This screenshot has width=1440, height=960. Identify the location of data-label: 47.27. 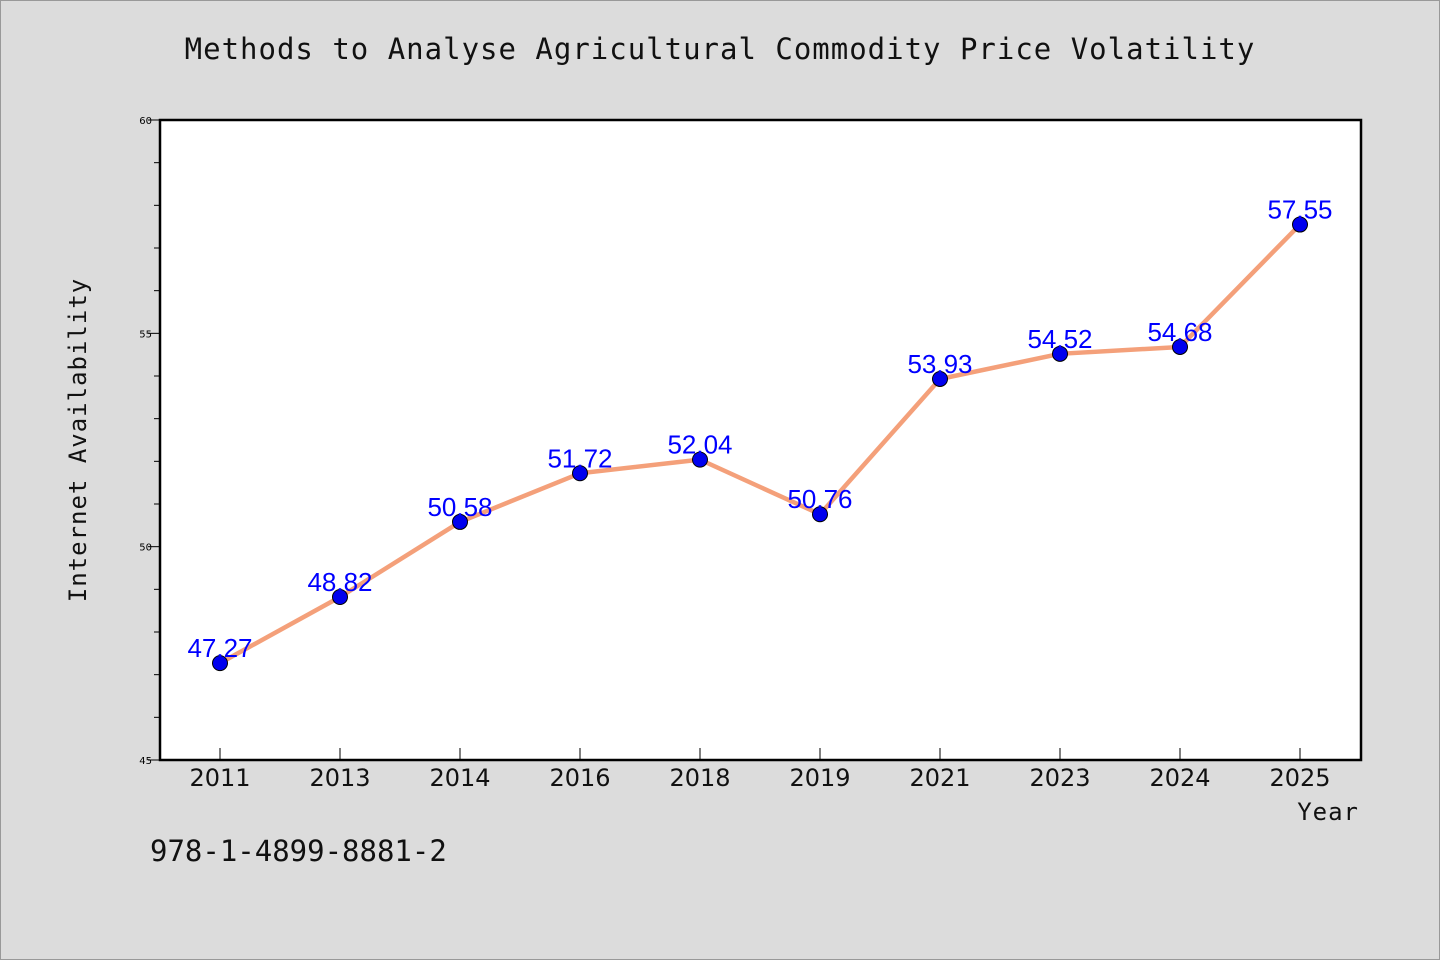
(219, 648).